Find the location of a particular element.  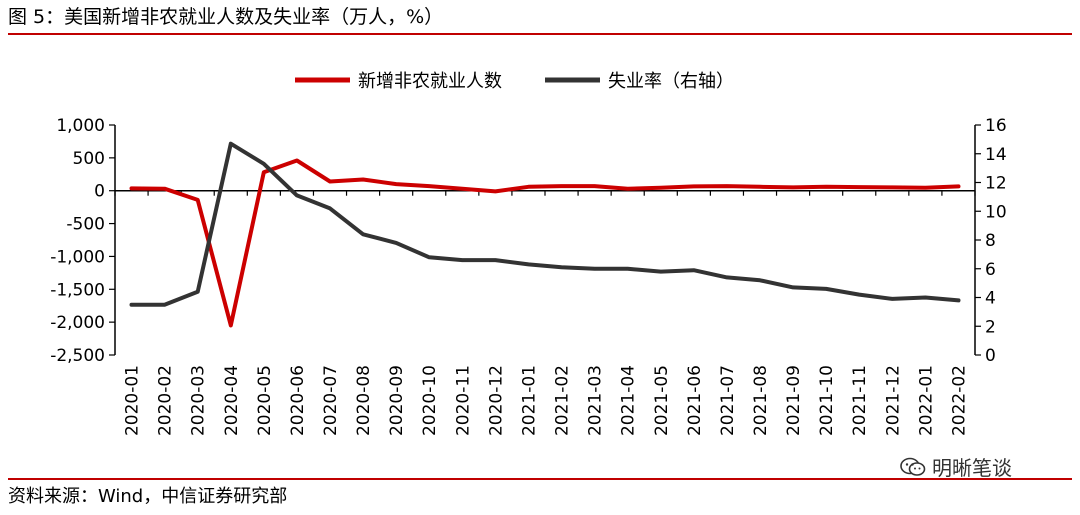

x-tick-label: 2020-09 is located at coordinates (397, 400).